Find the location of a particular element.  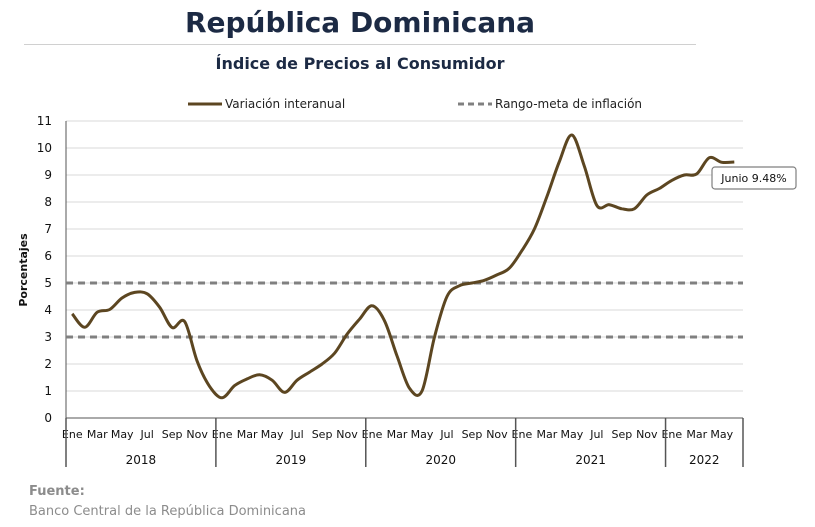

y-tick-label: 7 is located at coordinates (48, 229).